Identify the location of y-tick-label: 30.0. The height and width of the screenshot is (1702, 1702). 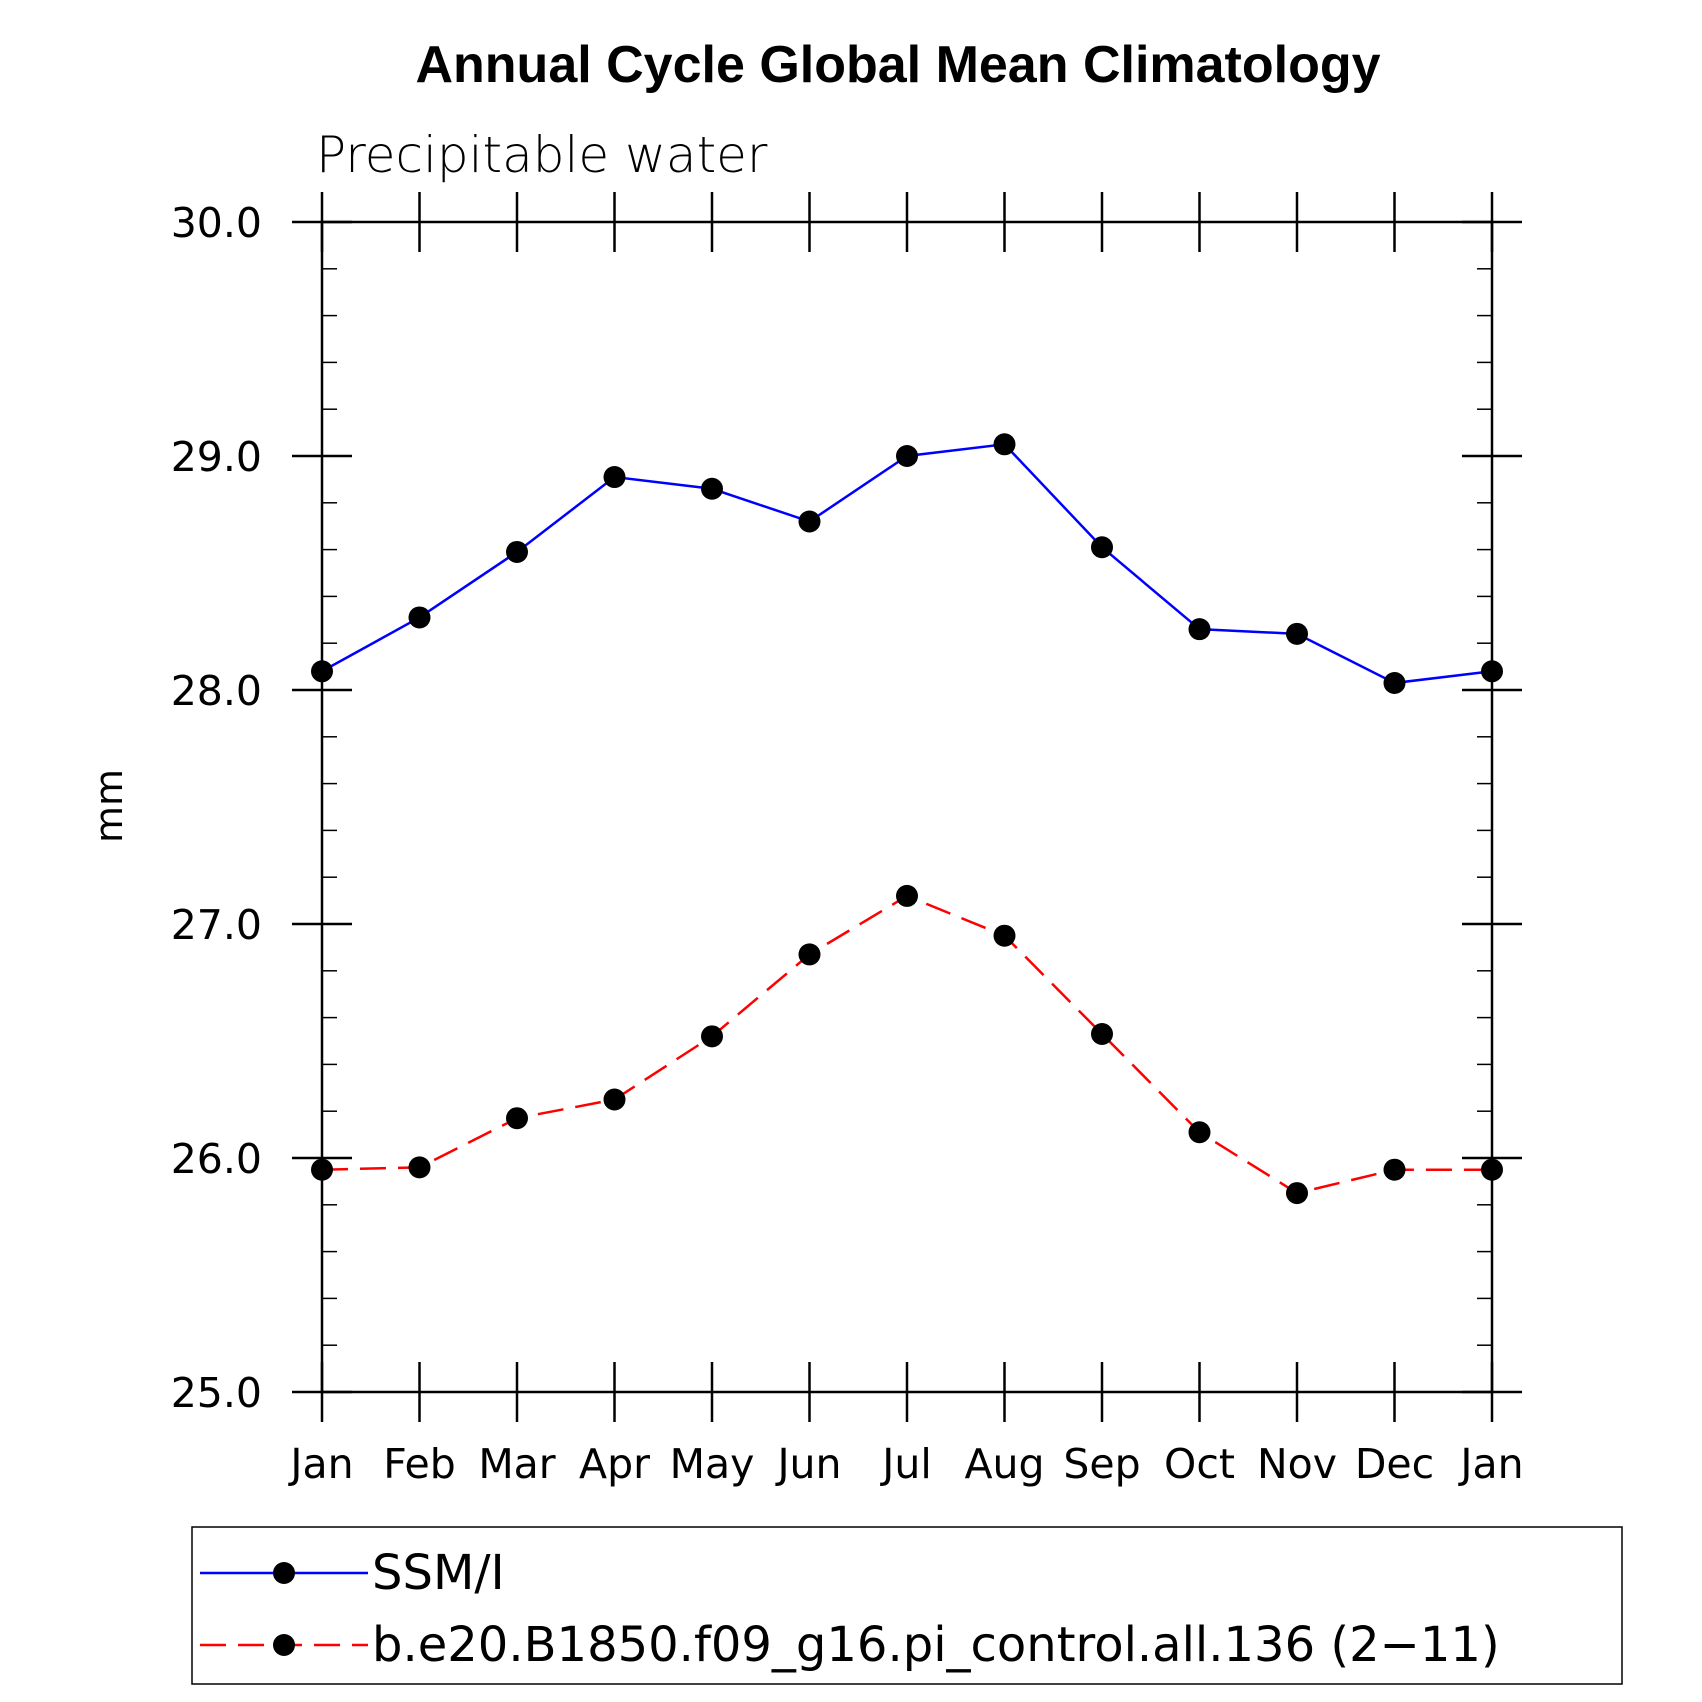
(216, 223).